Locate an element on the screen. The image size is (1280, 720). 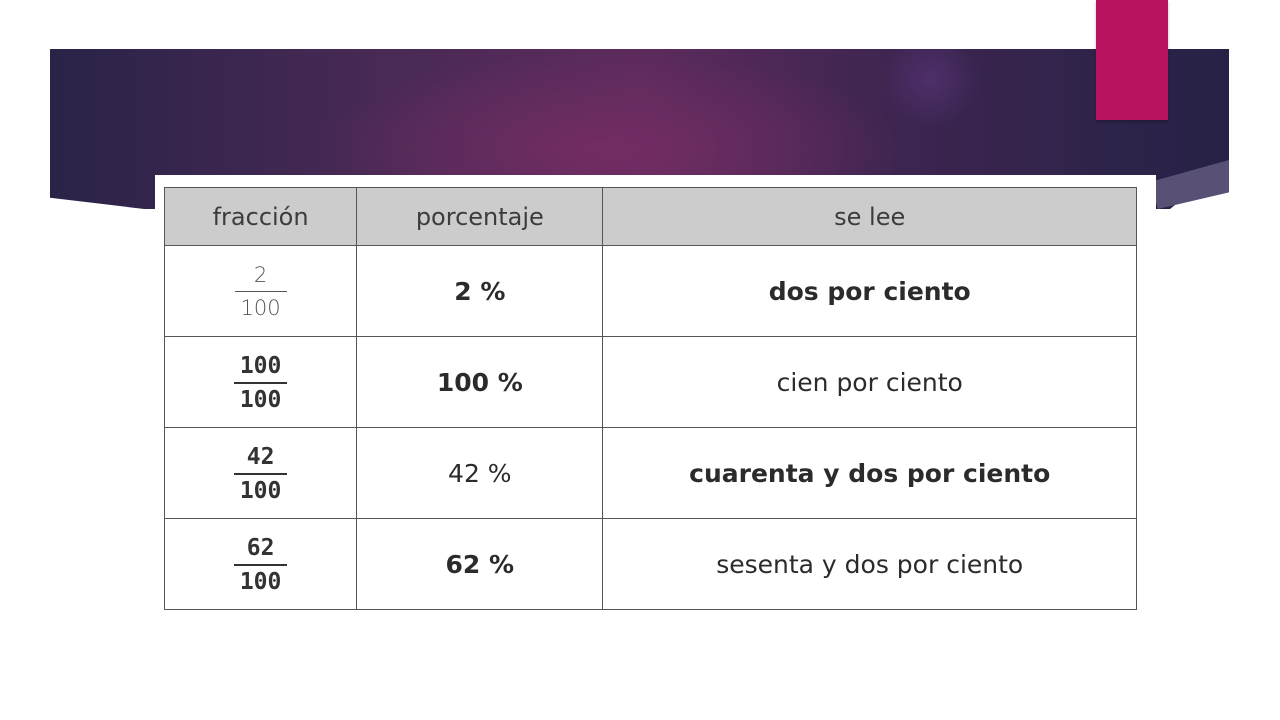
percent-cell: 2 % is located at coordinates (480, 291).